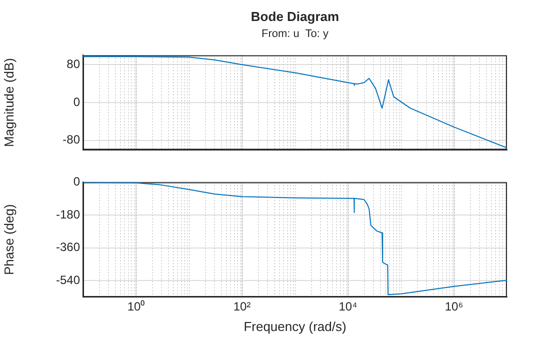 This screenshot has width=560, height=337. Describe the element at coordinates (295, 16) in the screenshot. I see `chart-title: Bode Diagram` at that location.